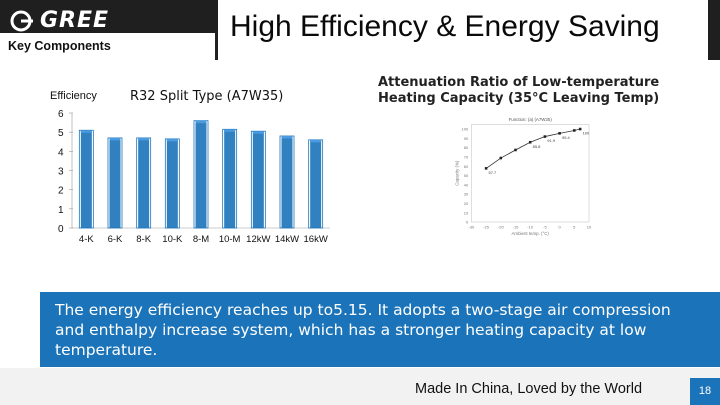 The width and height of the screenshot is (720, 405). What do you see at coordinates (566, 137) in the screenshot?
I see `data-label: 95.4` at bounding box center [566, 137].